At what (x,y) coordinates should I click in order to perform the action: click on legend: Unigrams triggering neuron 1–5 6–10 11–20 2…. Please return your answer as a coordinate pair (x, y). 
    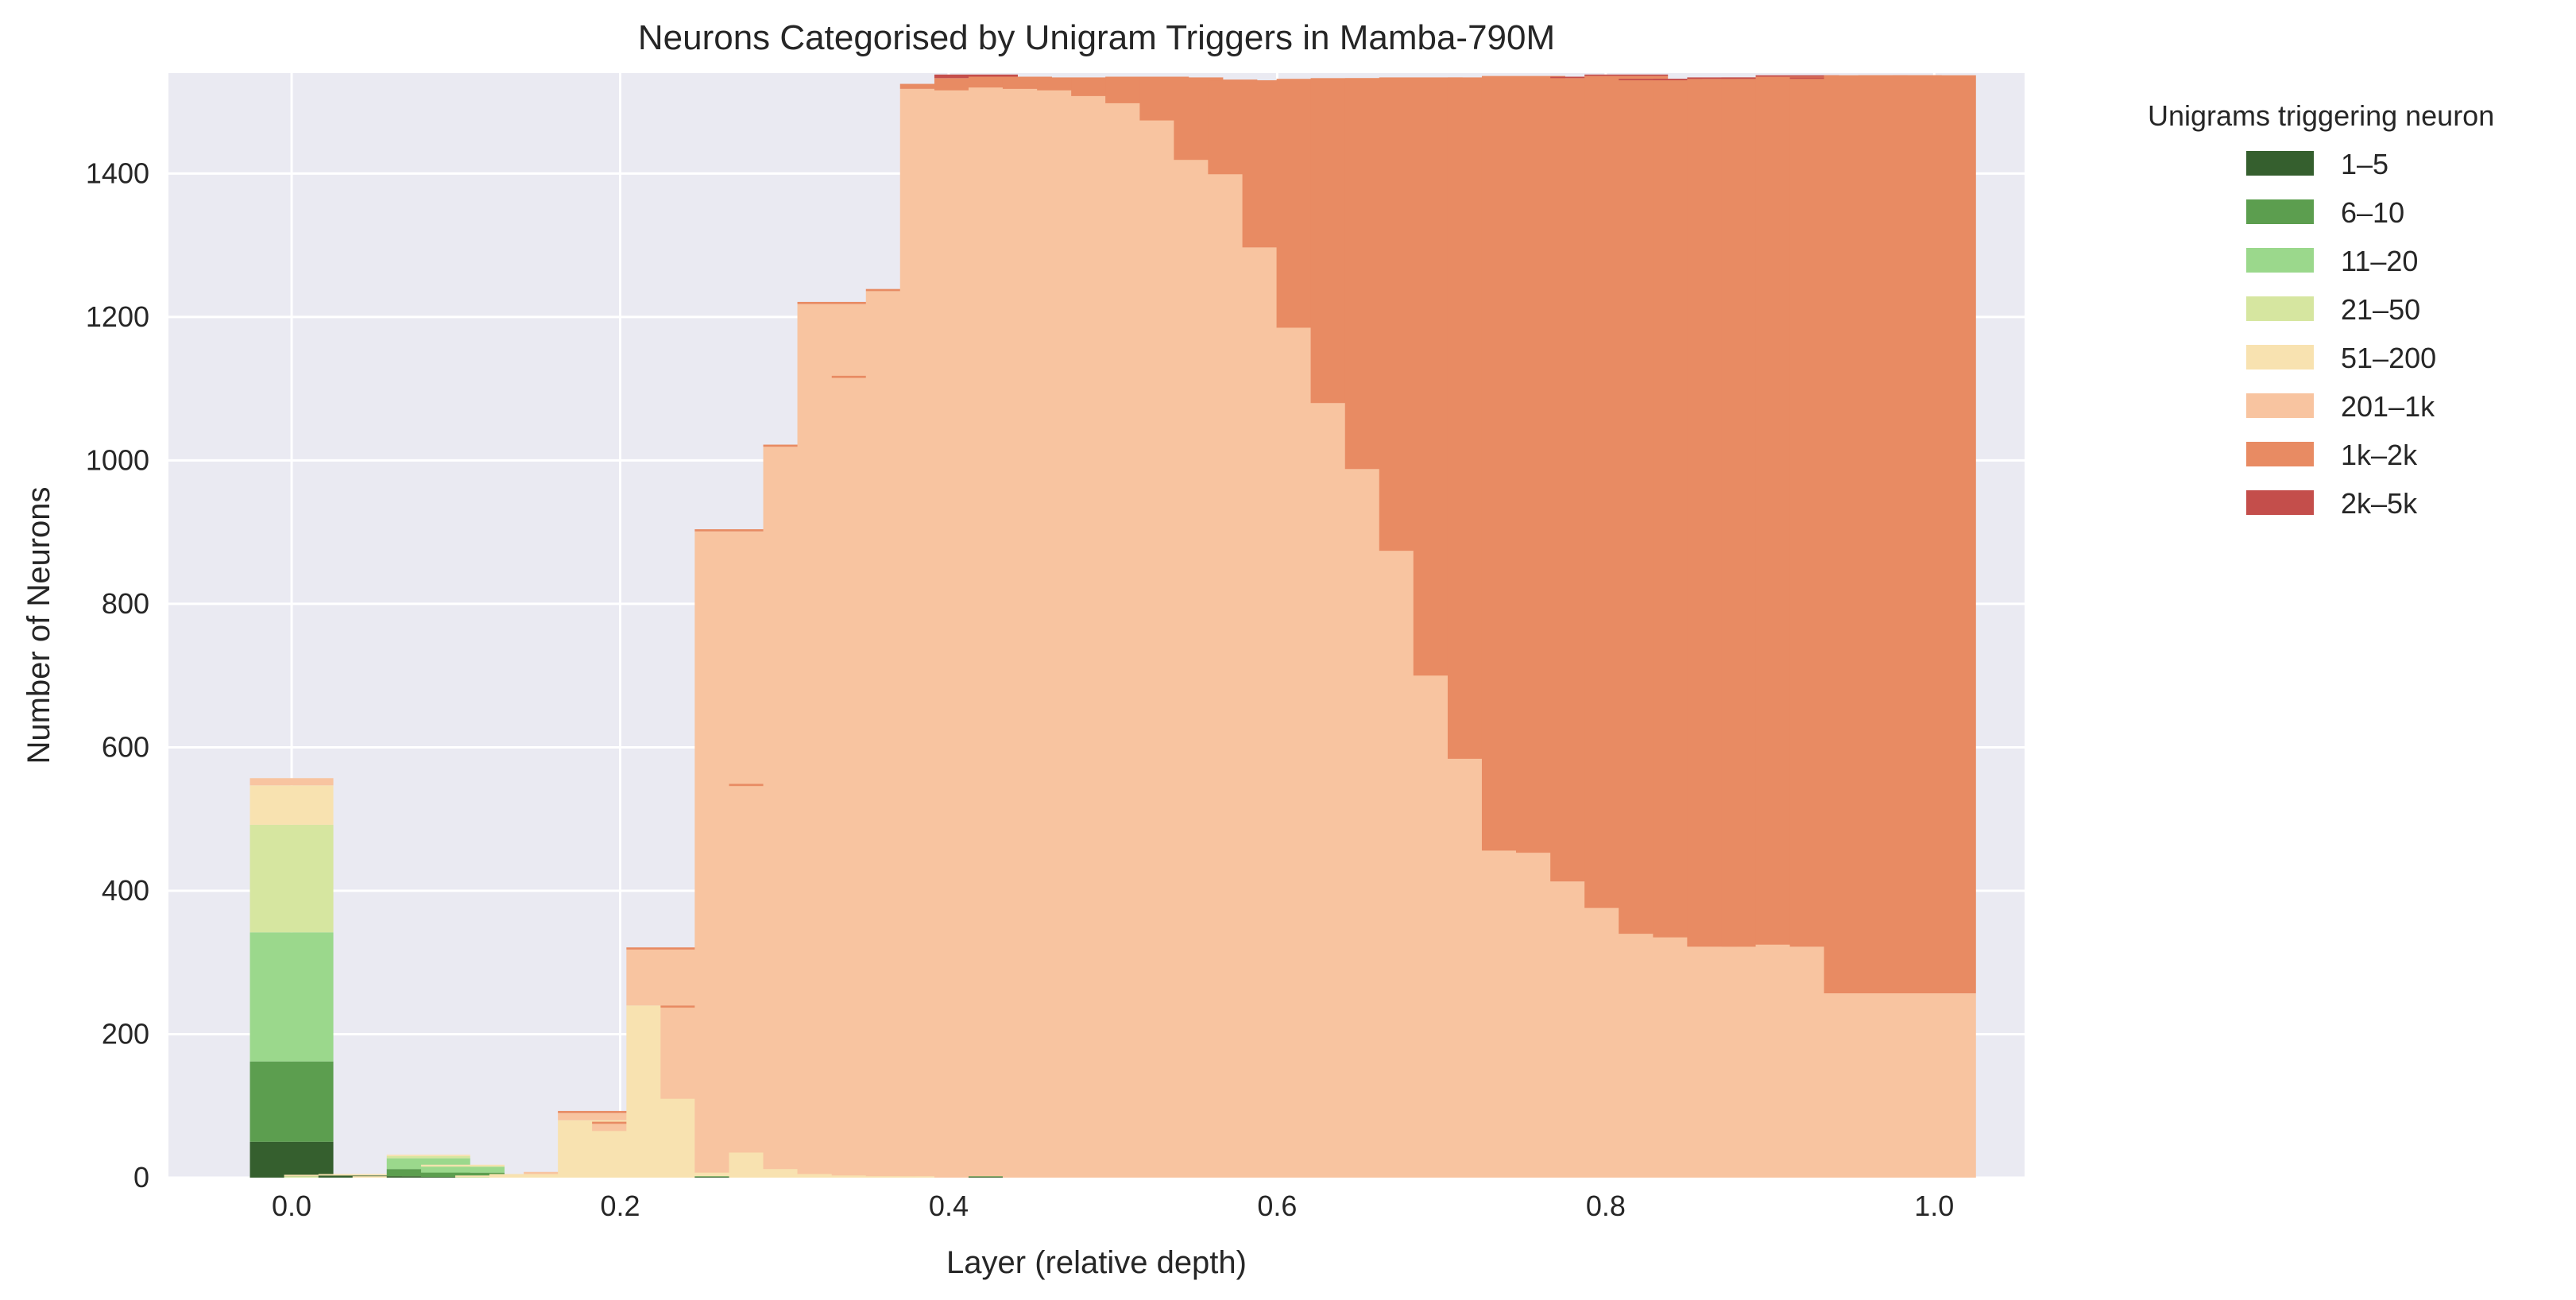
    Looking at the image, I should click on (2321, 310).